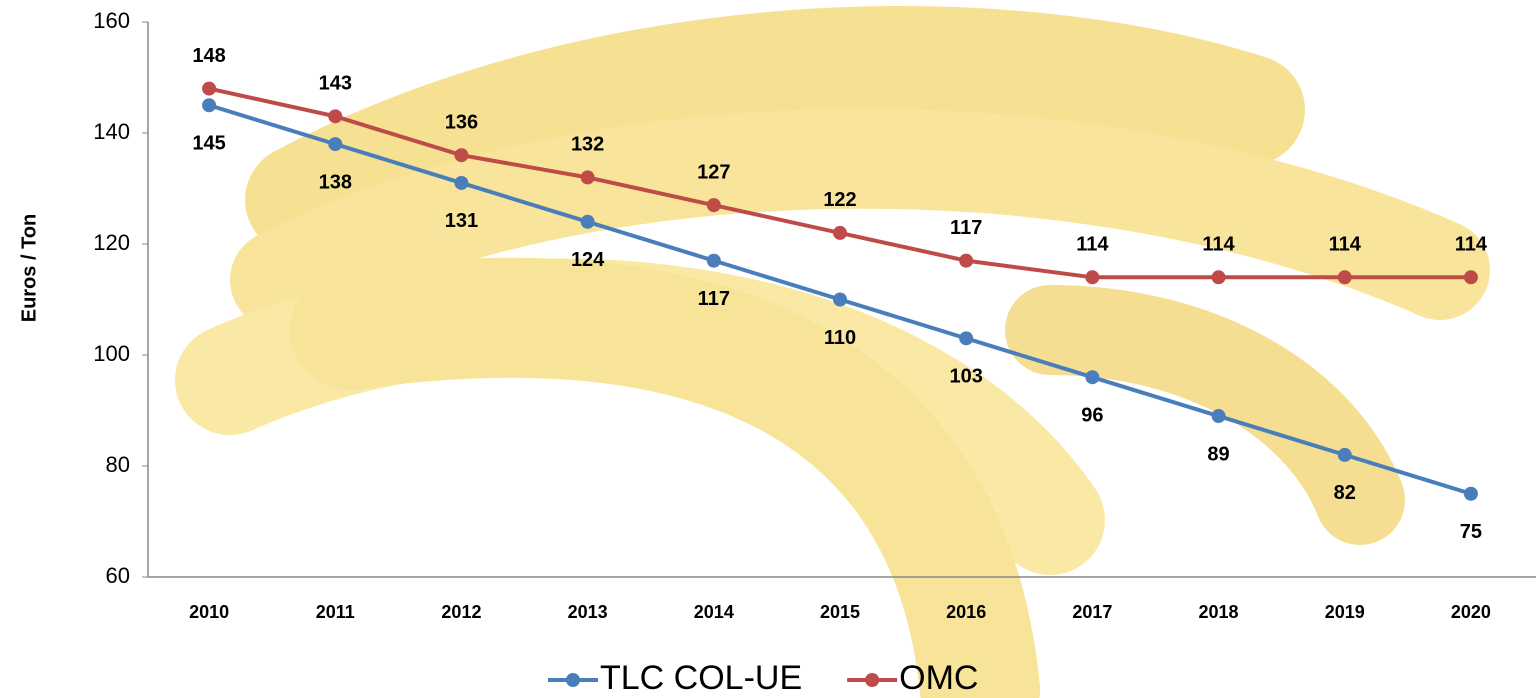 The image size is (1536, 698). What do you see at coordinates (587, 145) in the screenshot?
I see `data-label: 132` at bounding box center [587, 145].